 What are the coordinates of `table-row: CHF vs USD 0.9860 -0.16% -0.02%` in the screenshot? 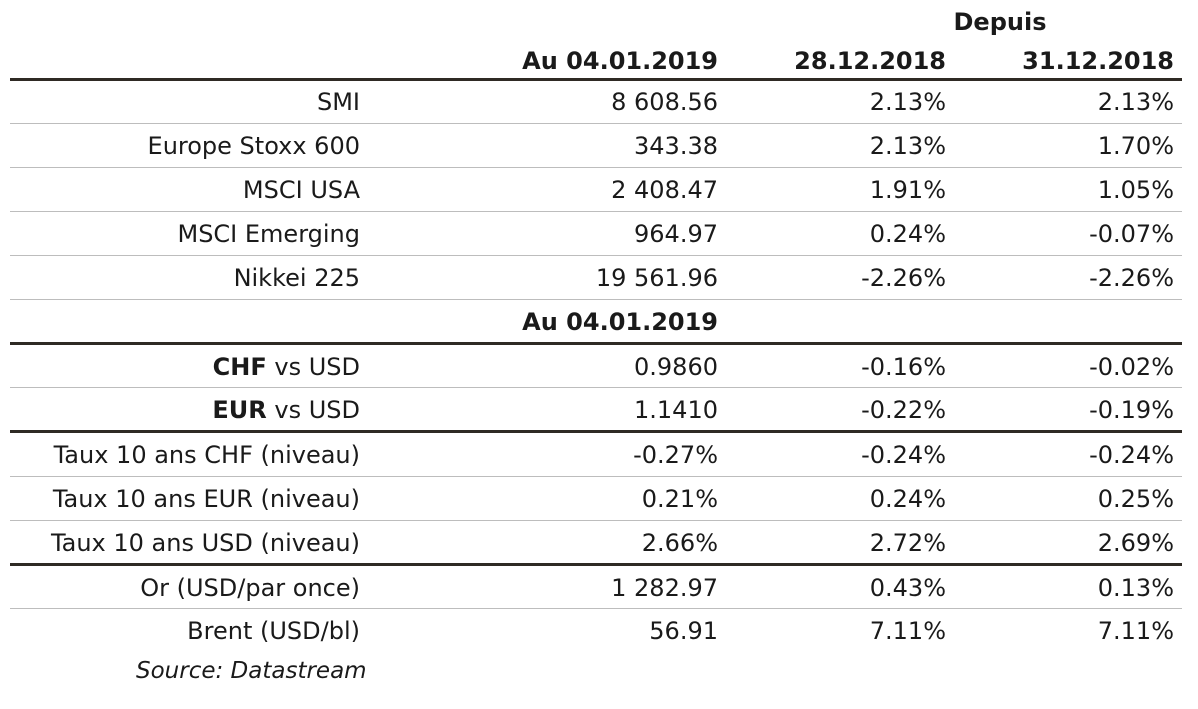 It's located at (596, 367).